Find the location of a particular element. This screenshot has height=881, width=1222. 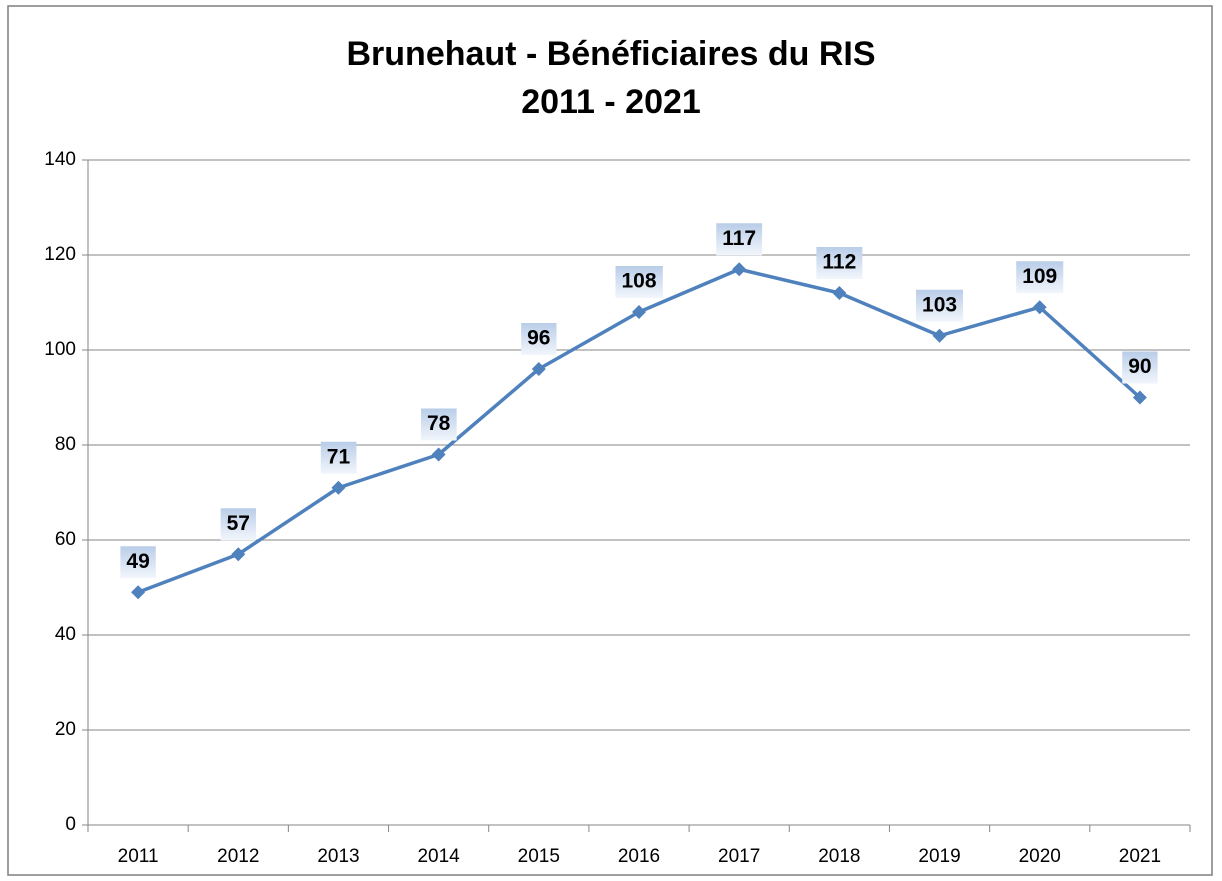

data-label-text: 90 is located at coordinates (1139, 366).